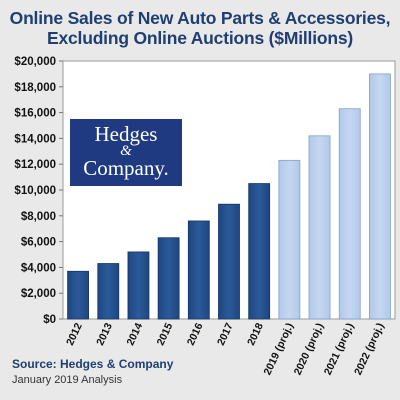 This screenshot has width=400, height=400. What do you see at coordinates (255, 334) in the screenshot?
I see `x-tick-label: 2018` at bounding box center [255, 334].